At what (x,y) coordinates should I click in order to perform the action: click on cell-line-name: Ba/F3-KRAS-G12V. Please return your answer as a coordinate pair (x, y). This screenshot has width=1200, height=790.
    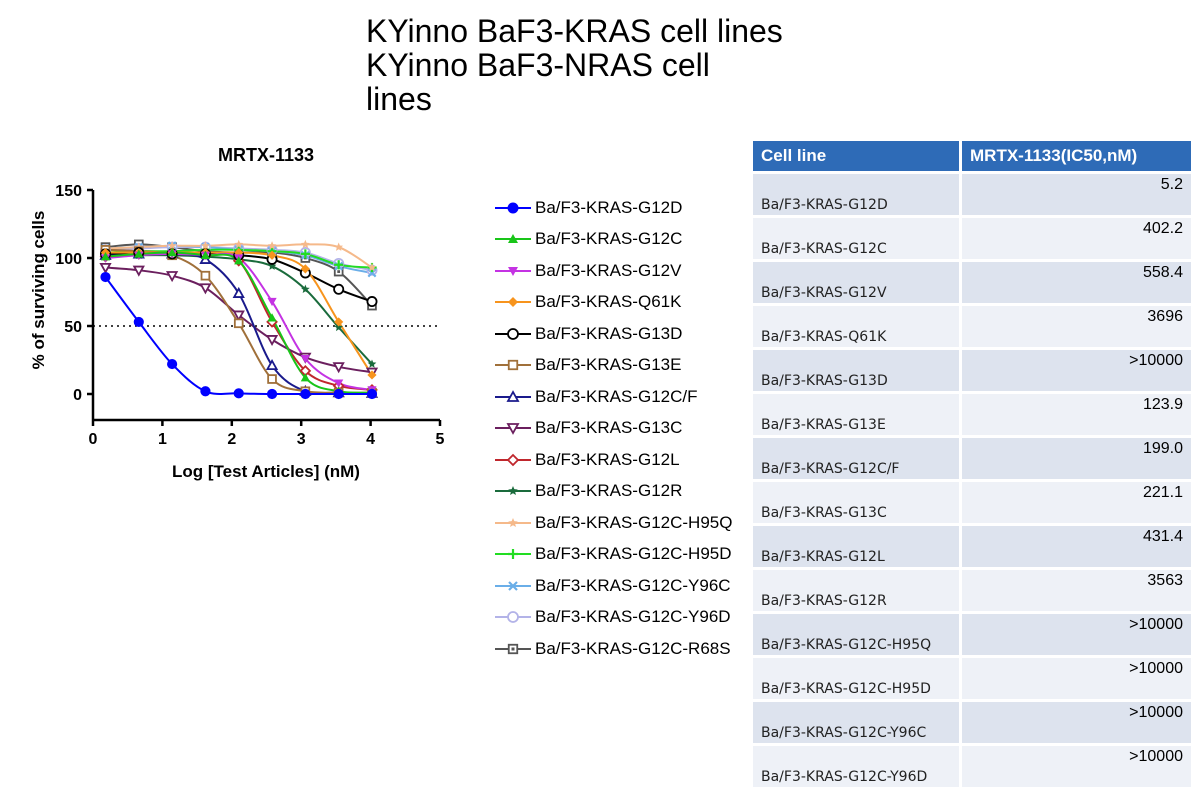
    Looking at the image, I should click on (856, 282).